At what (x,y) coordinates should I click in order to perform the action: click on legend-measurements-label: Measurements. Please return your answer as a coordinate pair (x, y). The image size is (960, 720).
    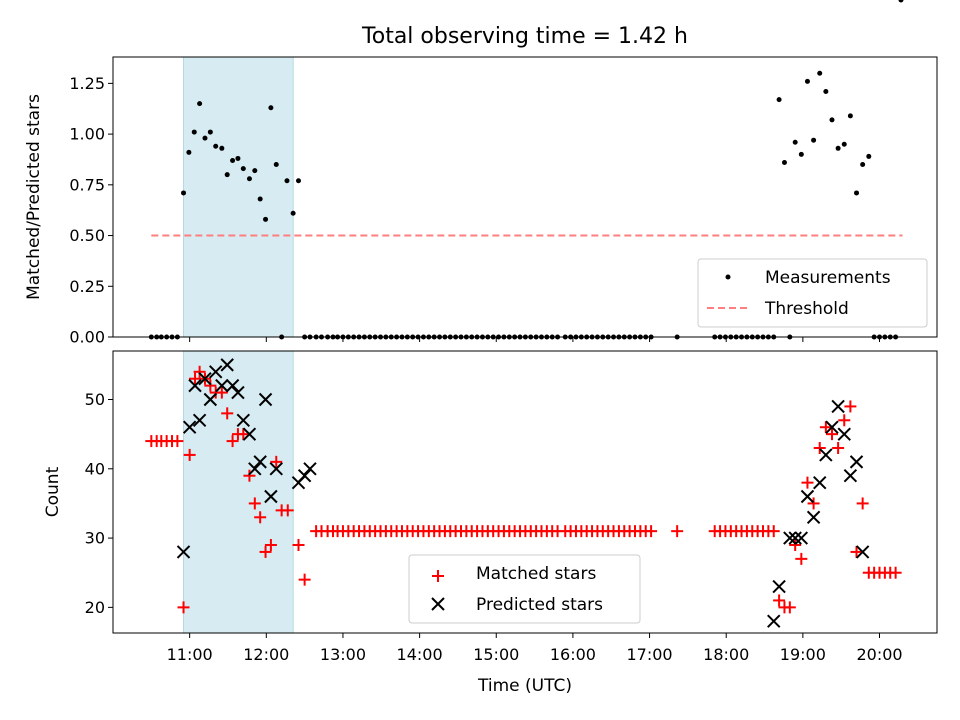
    Looking at the image, I should click on (828, 278).